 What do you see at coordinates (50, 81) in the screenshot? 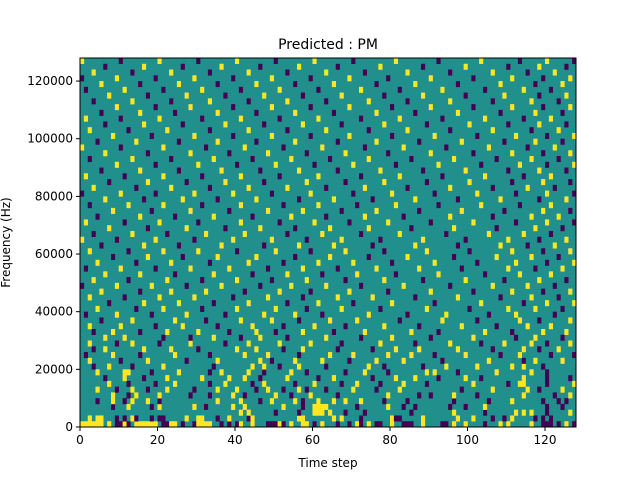
I see `y-tick-label: 120000` at bounding box center [50, 81].